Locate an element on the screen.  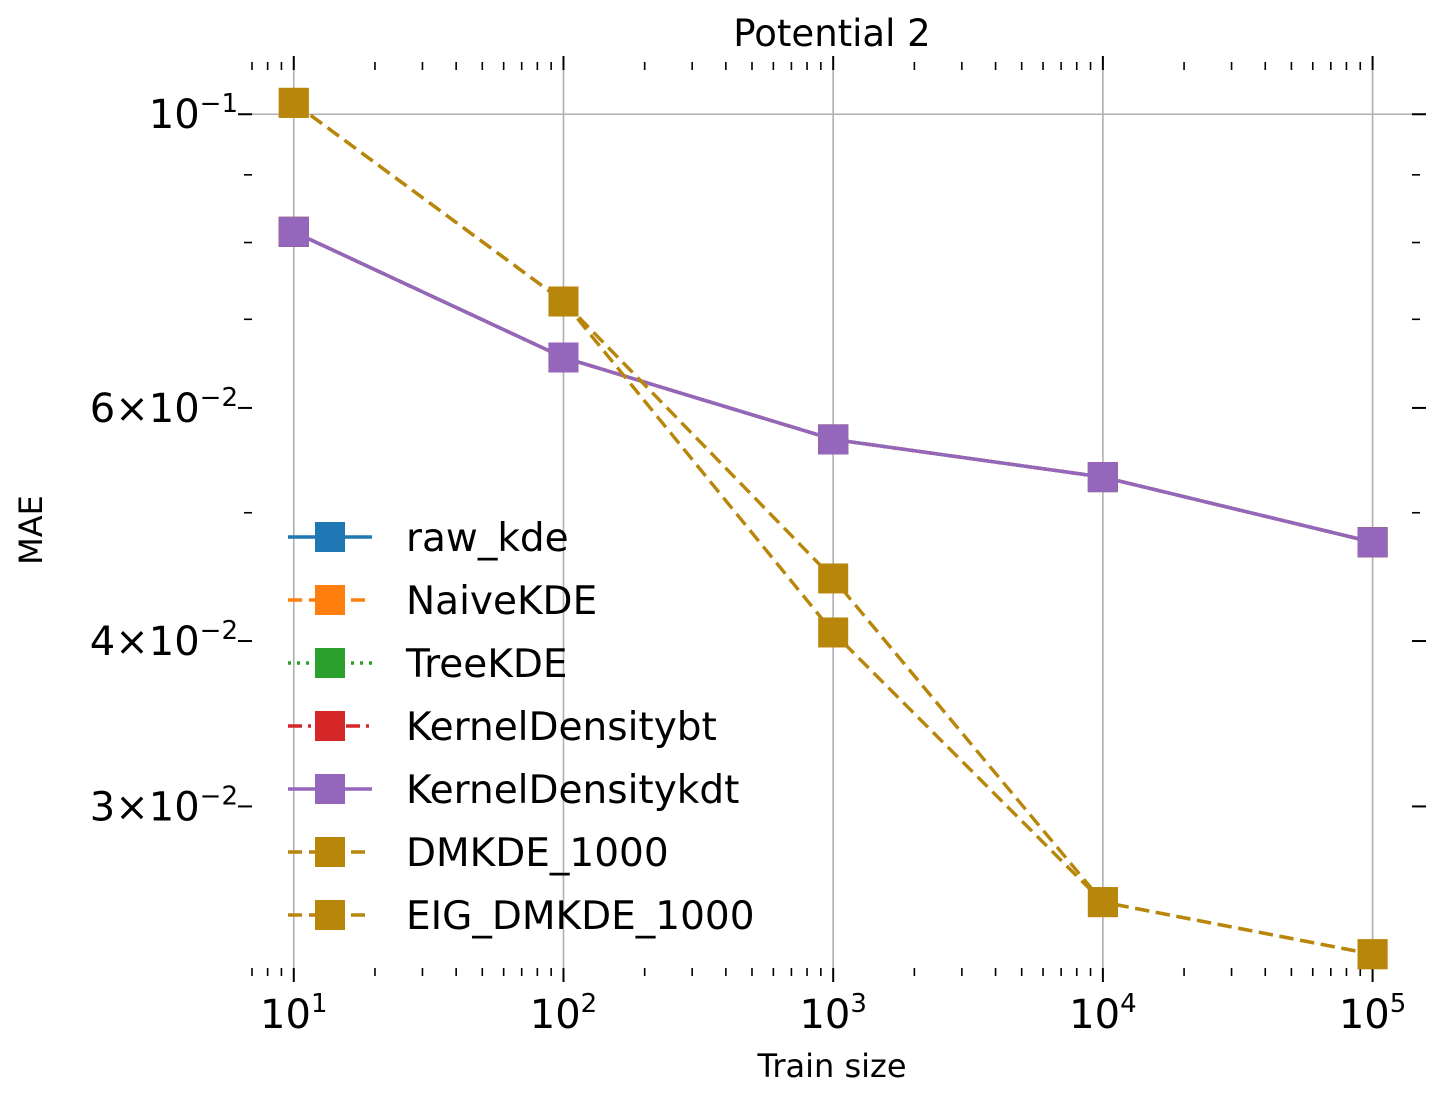
legend-item: KernelDensitykdt is located at coordinates (513, 790).